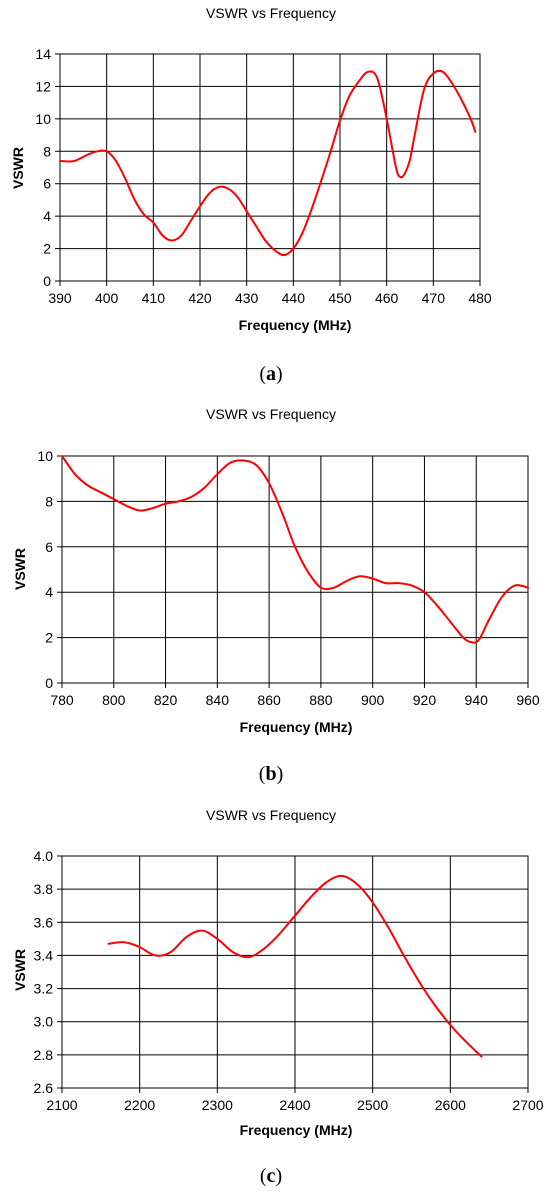 The width and height of the screenshot is (550, 1196). Describe the element at coordinates (271, 13) in the screenshot. I see `chart-title: VSWR vs Frequency` at that location.